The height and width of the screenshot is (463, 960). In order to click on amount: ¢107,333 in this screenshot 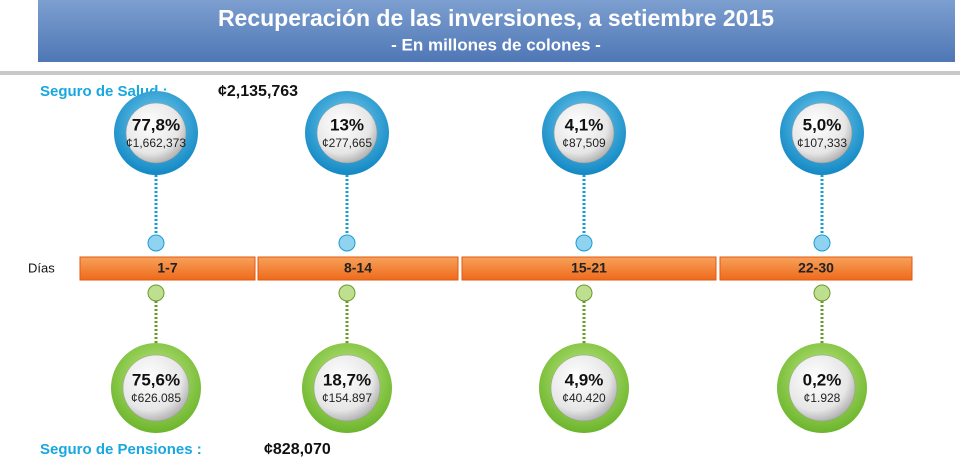, I will do `click(822, 143)`.